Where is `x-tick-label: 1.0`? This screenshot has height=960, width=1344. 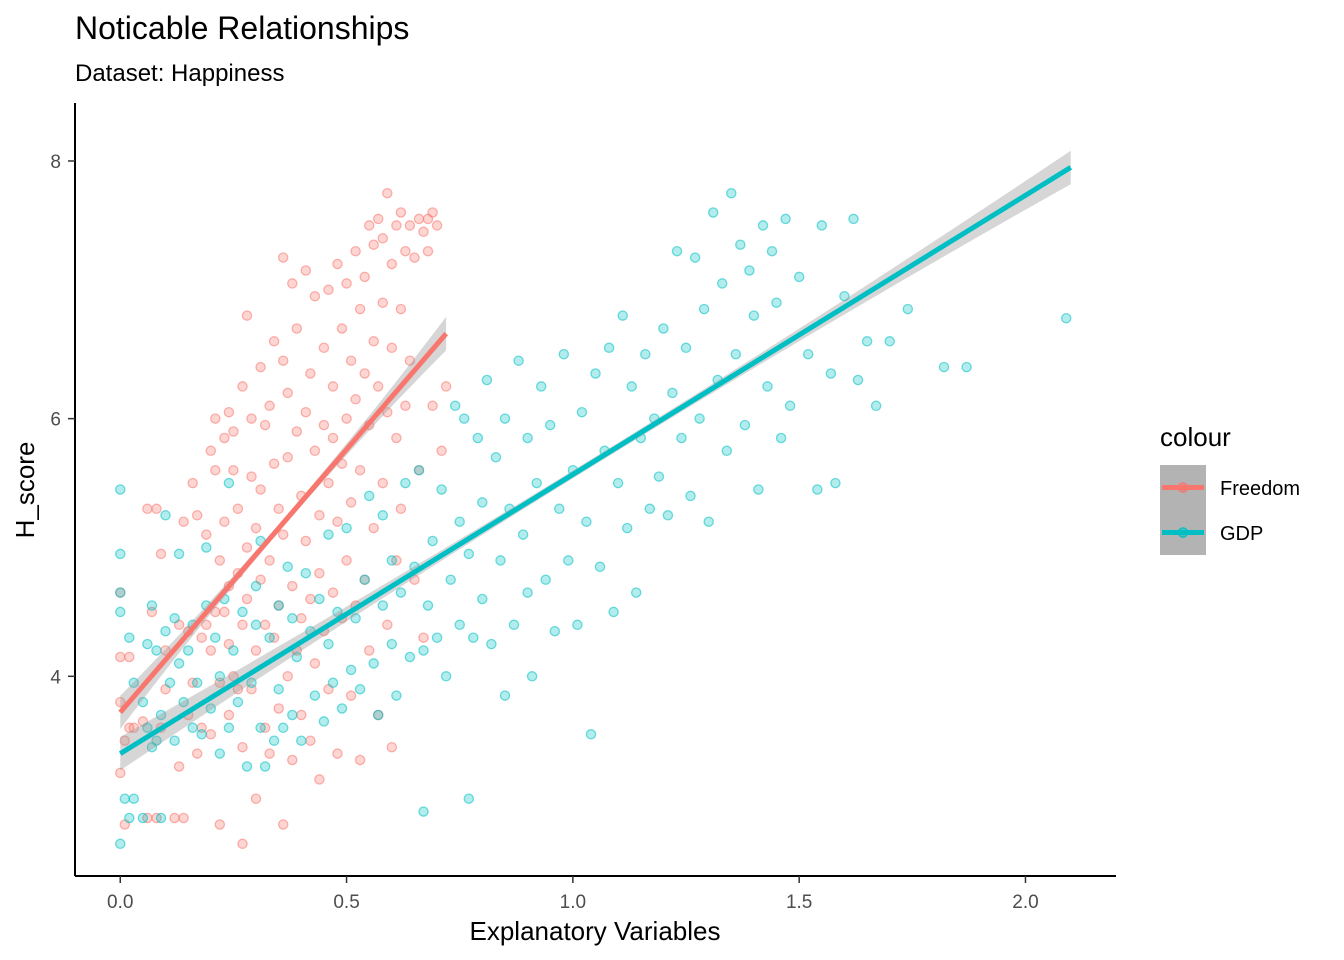 x-tick-label: 1.0 is located at coordinates (573, 902).